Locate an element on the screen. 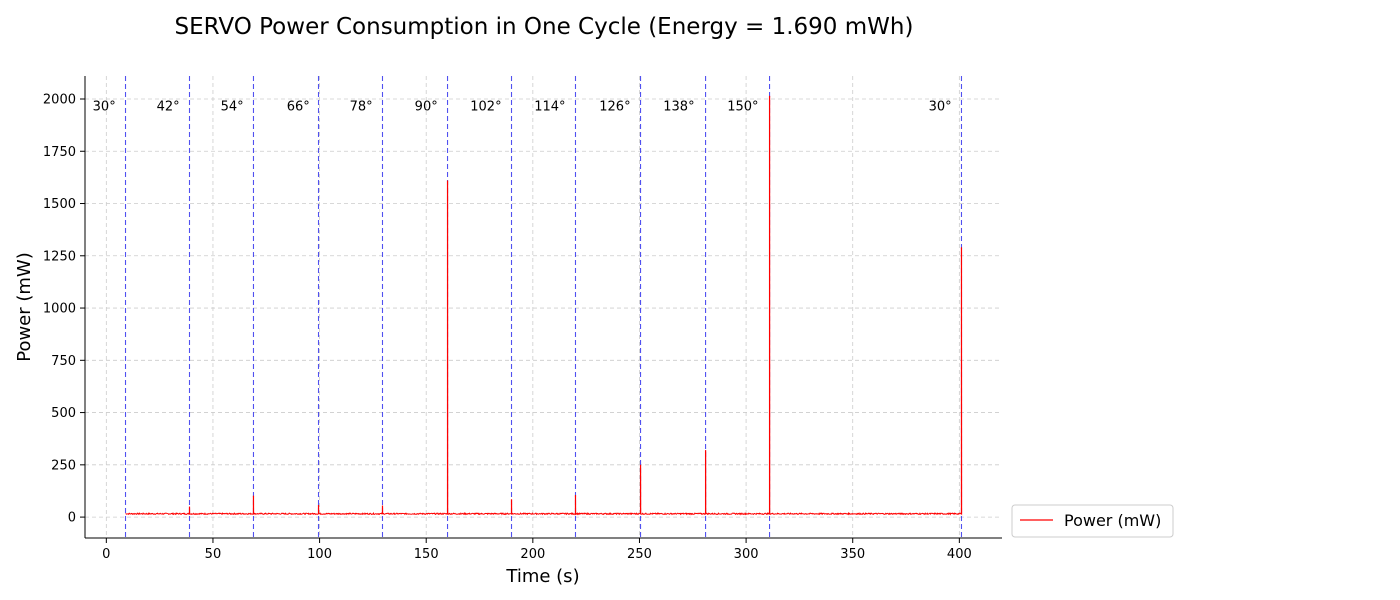 This screenshot has width=1400, height=600. x-tick-label: 0 is located at coordinates (106, 554).